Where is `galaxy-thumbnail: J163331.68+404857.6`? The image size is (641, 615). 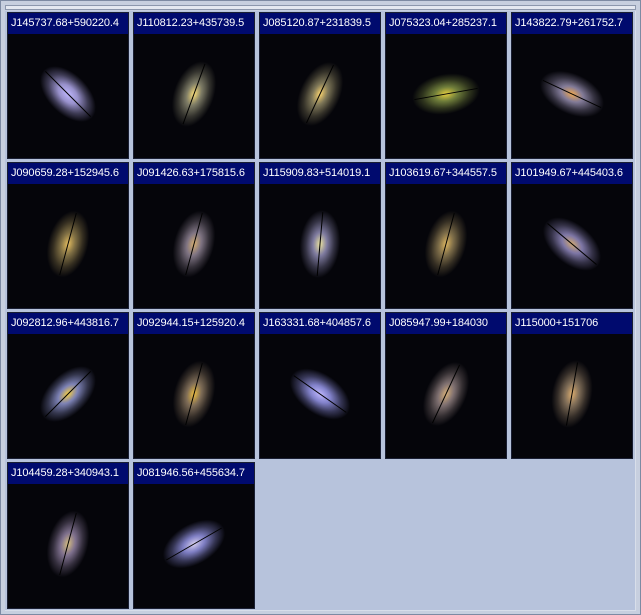 galaxy-thumbnail: J163331.68+404857.6 is located at coordinates (320, 385).